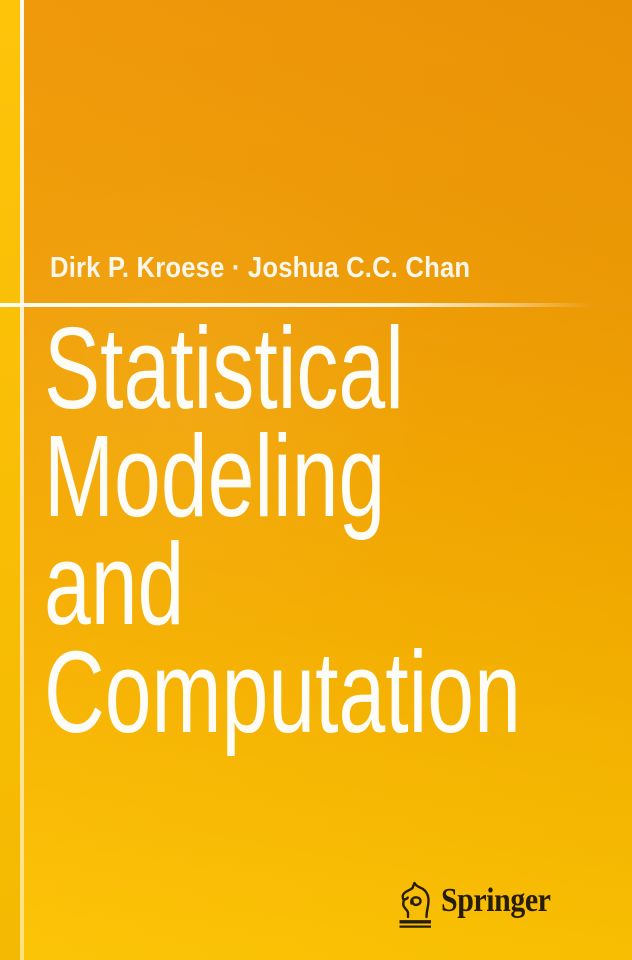 Image resolution: width=632 pixels, height=960 pixels. I want to click on springer-wordmark: Springer, so click(496, 900).